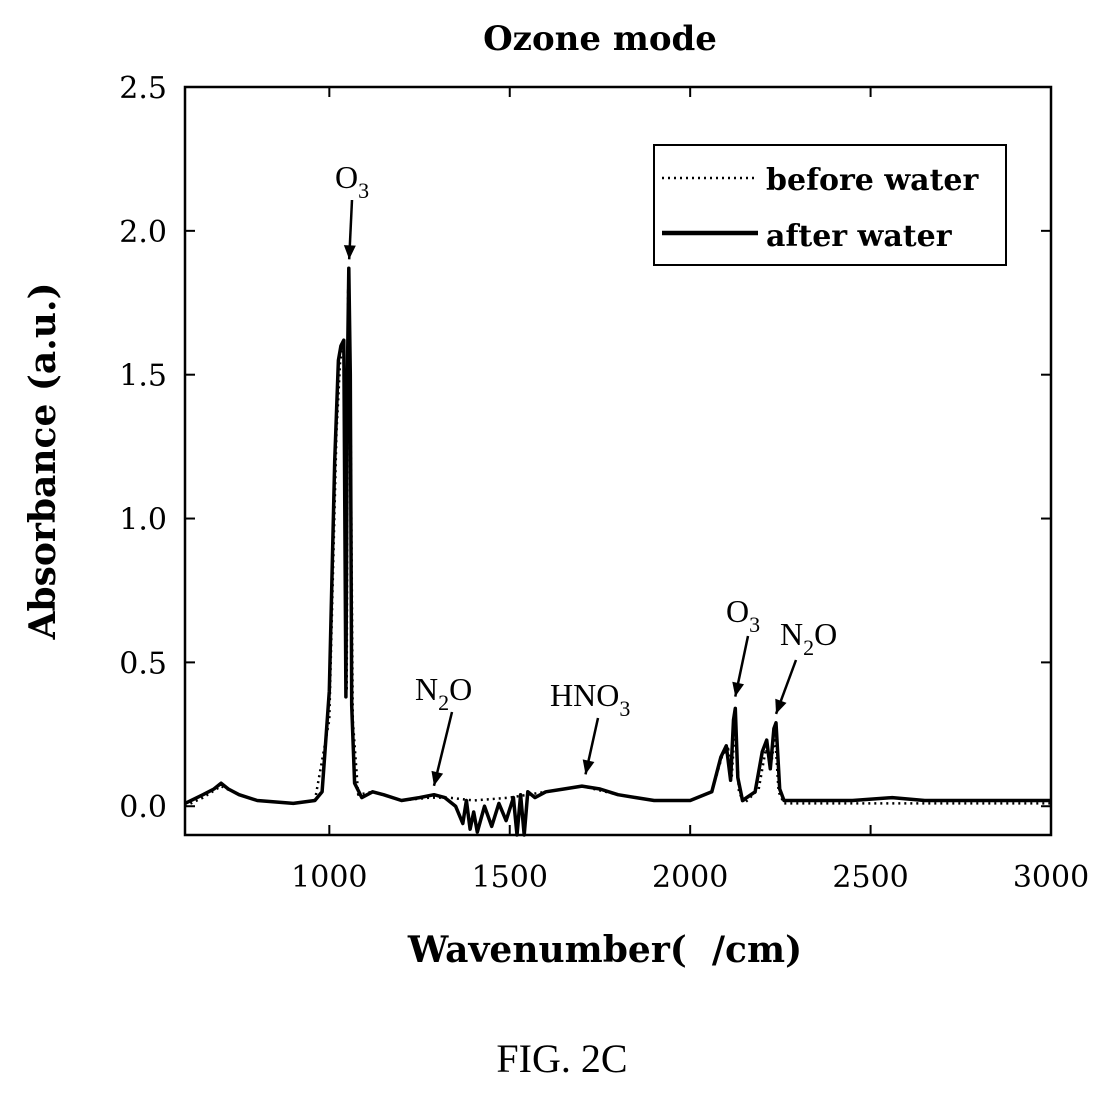  I want to click on legend: before water after water, so click(830, 205).